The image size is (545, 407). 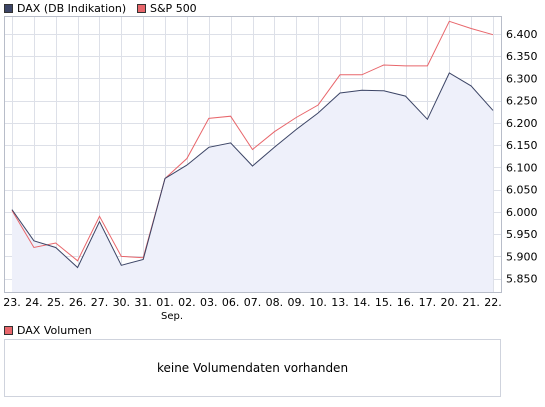 What do you see at coordinates (522, 123) in the screenshot?
I see `y-tick-label-7: 6.200` at bounding box center [522, 123].